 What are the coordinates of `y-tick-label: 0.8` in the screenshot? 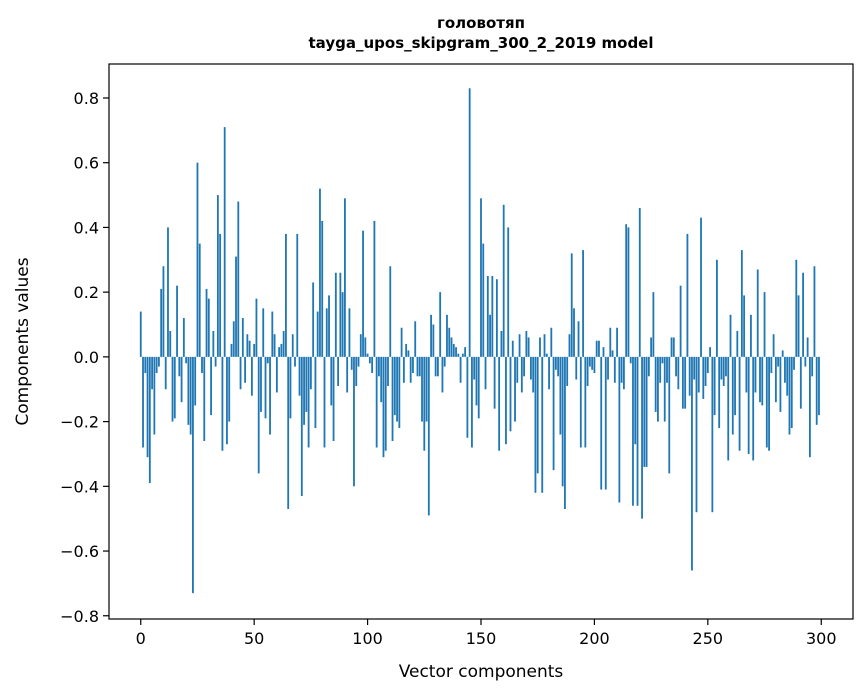 It's located at (86, 98).